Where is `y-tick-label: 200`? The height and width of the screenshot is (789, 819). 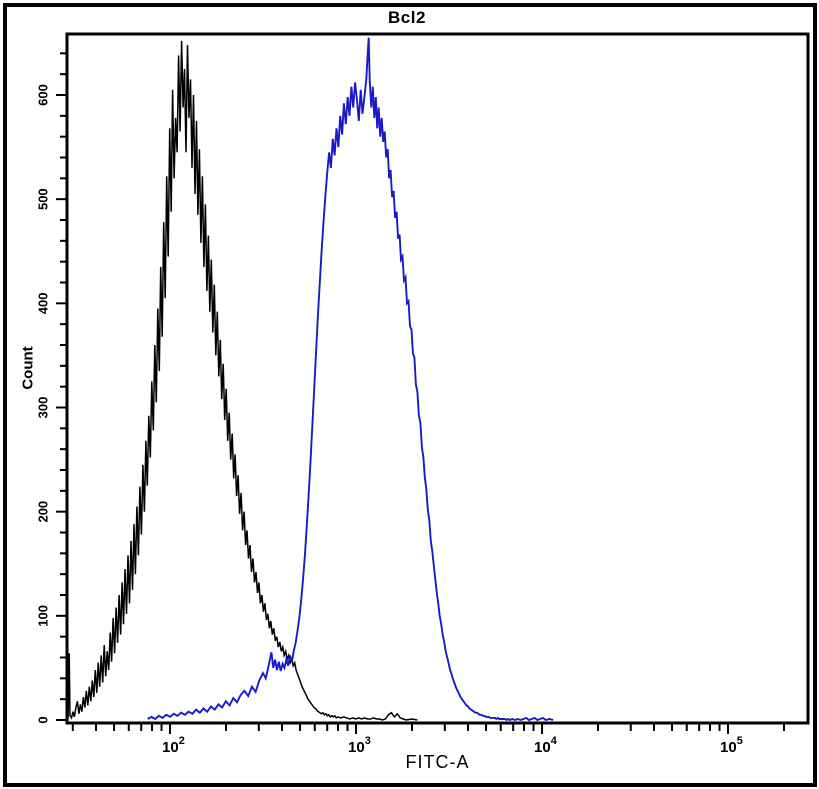
y-tick-label: 200 is located at coordinates (42, 512).